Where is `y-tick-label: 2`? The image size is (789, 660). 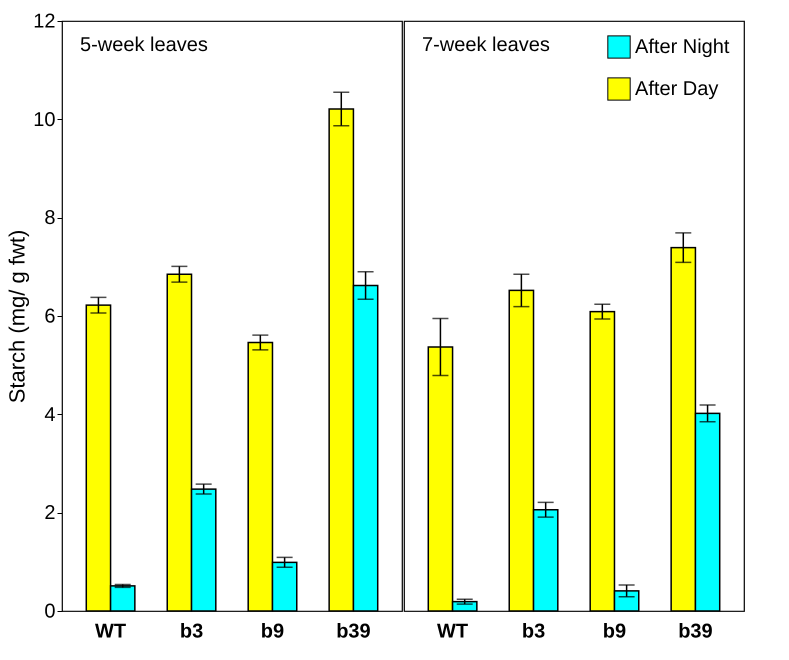
y-tick-label: 2 is located at coordinates (50, 513).